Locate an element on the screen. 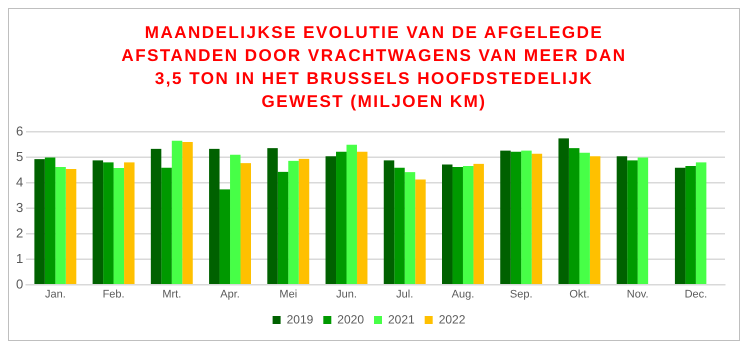 This screenshot has height=347, width=750. y-tick-label: 6 is located at coordinates (20, 130).